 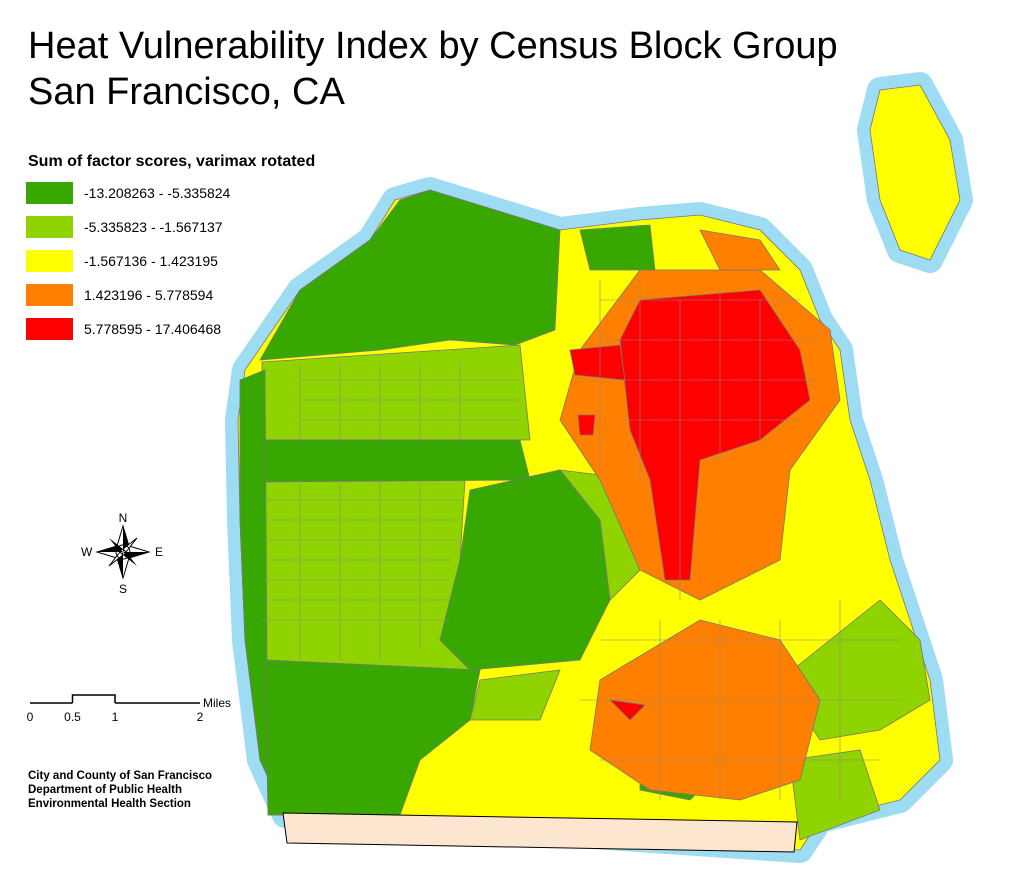 I want to click on scale-label: 2, so click(x=200, y=717).